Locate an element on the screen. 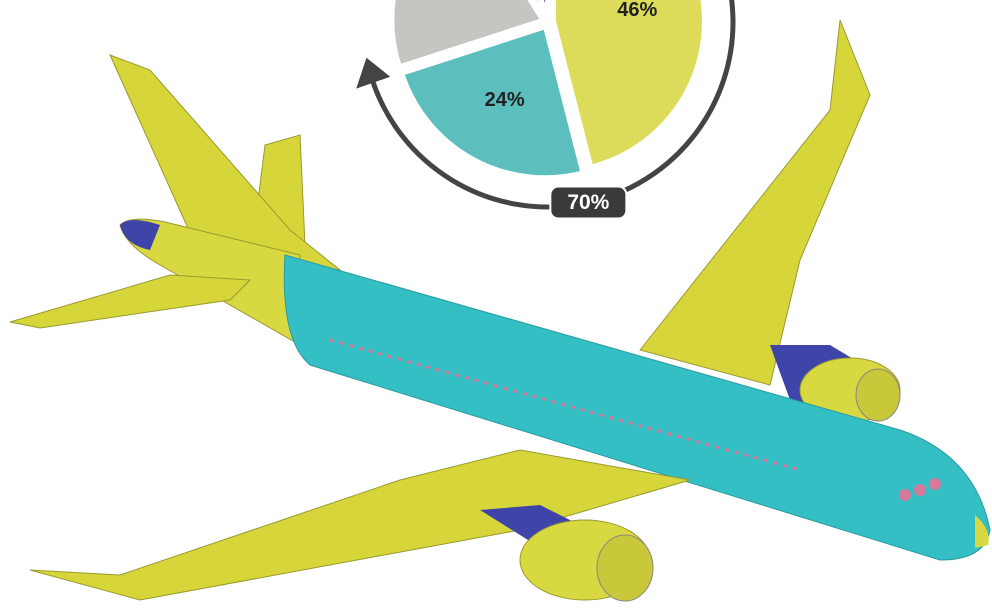 The height and width of the screenshot is (611, 992). near-engine-inlet is located at coordinates (625, 568).